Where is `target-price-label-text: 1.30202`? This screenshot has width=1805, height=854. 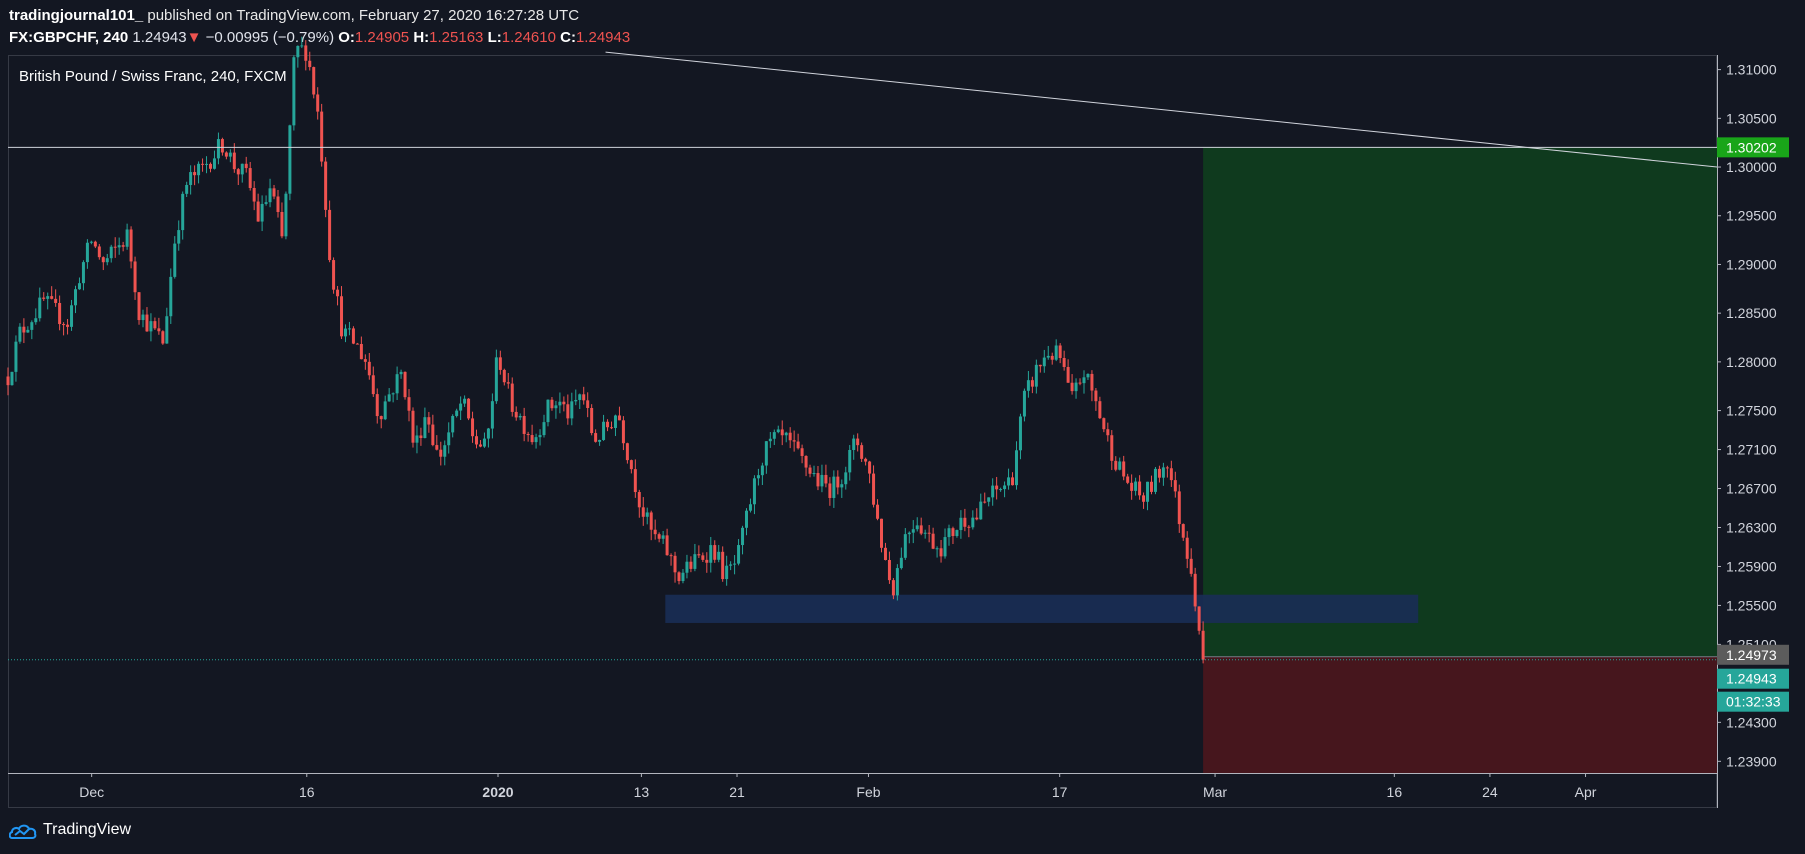 target-price-label-text: 1.30202 is located at coordinates (1751, 147).